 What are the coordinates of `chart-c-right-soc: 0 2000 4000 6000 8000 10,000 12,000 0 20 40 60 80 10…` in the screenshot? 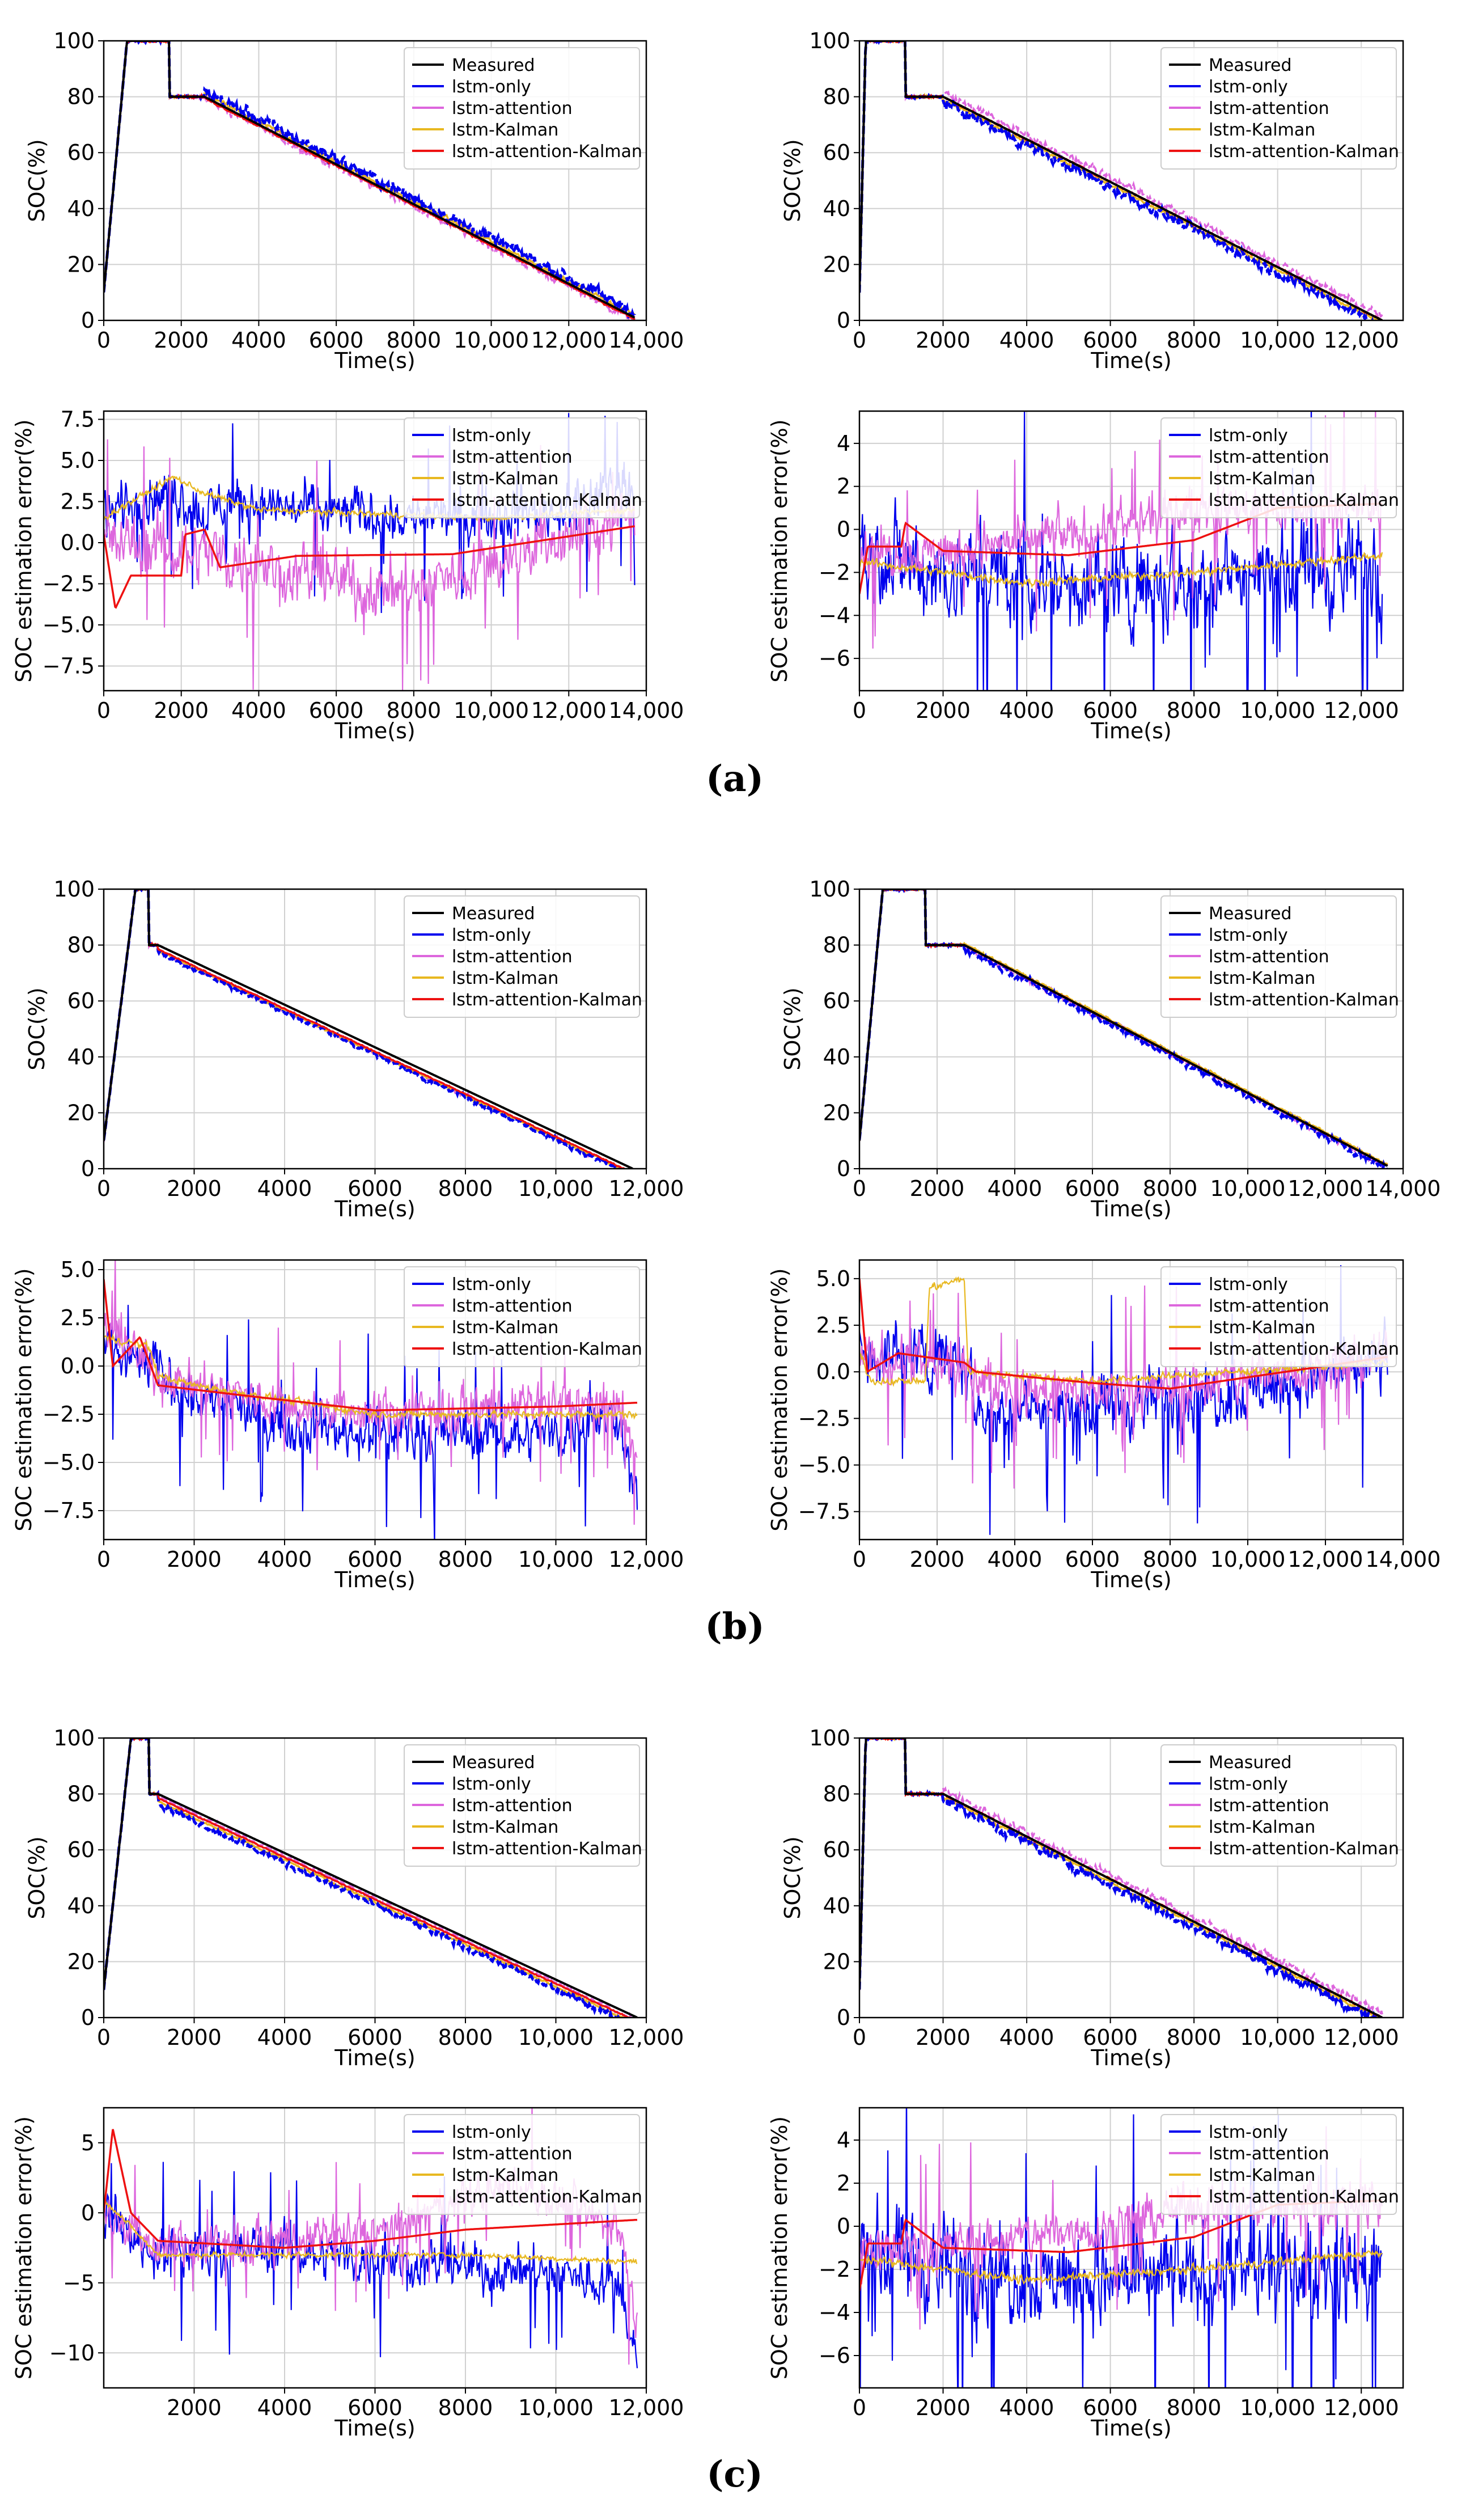 It's located at (1092, 1898).